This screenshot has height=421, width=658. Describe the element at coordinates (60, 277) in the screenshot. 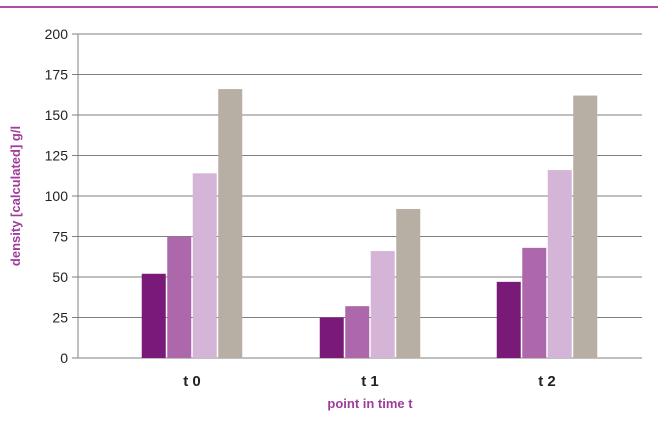

I see `y-tick-label: 50` at that location.